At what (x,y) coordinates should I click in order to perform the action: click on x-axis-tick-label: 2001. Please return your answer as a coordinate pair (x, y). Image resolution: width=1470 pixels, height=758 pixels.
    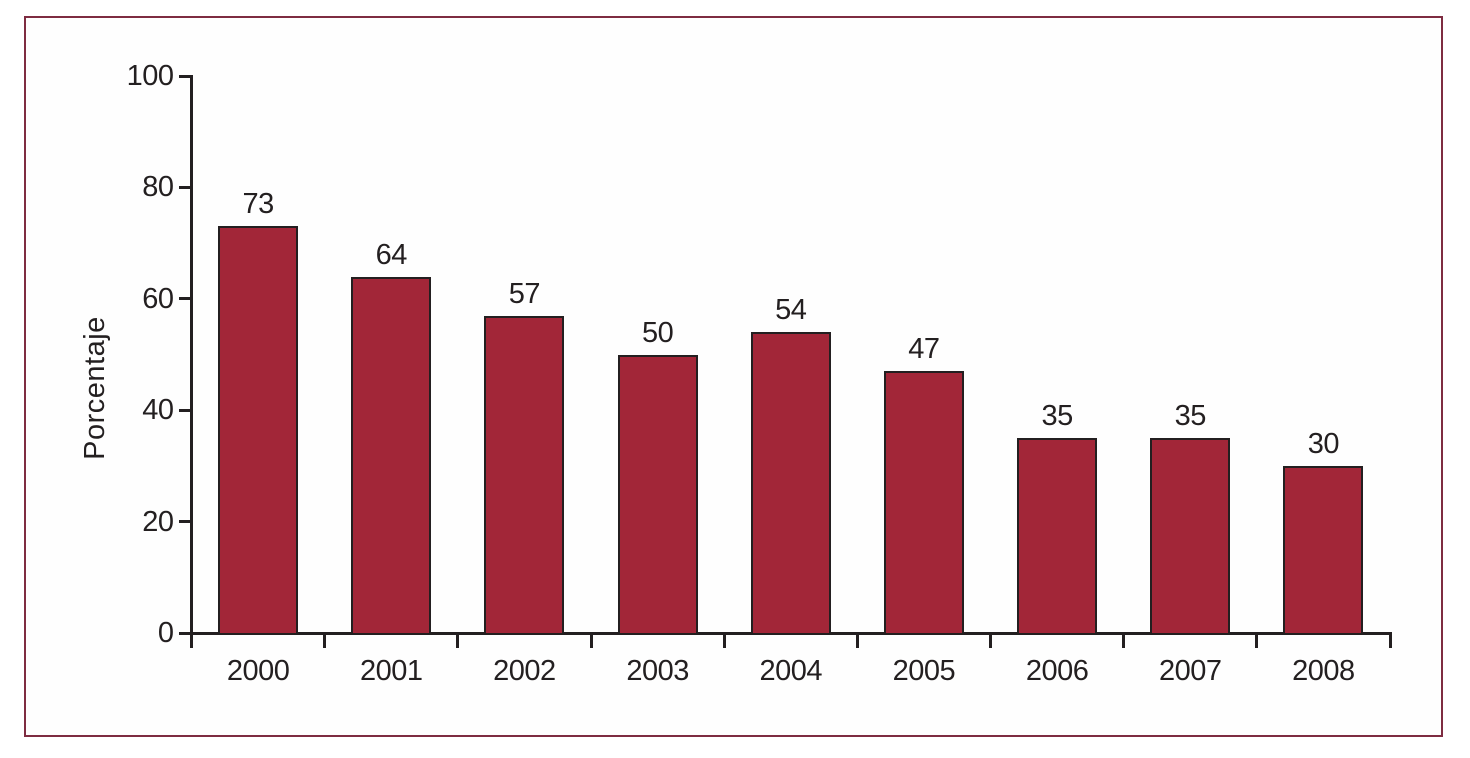
    Looking at the image, I should click on (391, 671).